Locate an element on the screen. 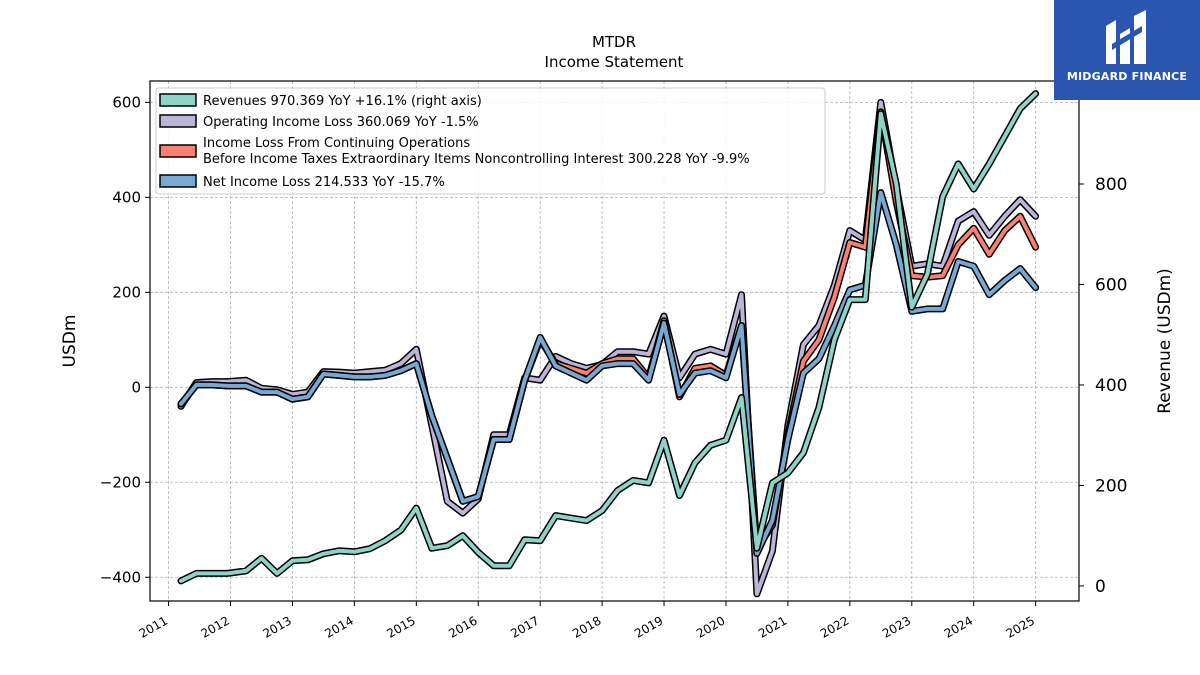  legend-label-operating-income: Operating Income Loss 360.069 YoY -1.5% is located at coordinates (341, 122).